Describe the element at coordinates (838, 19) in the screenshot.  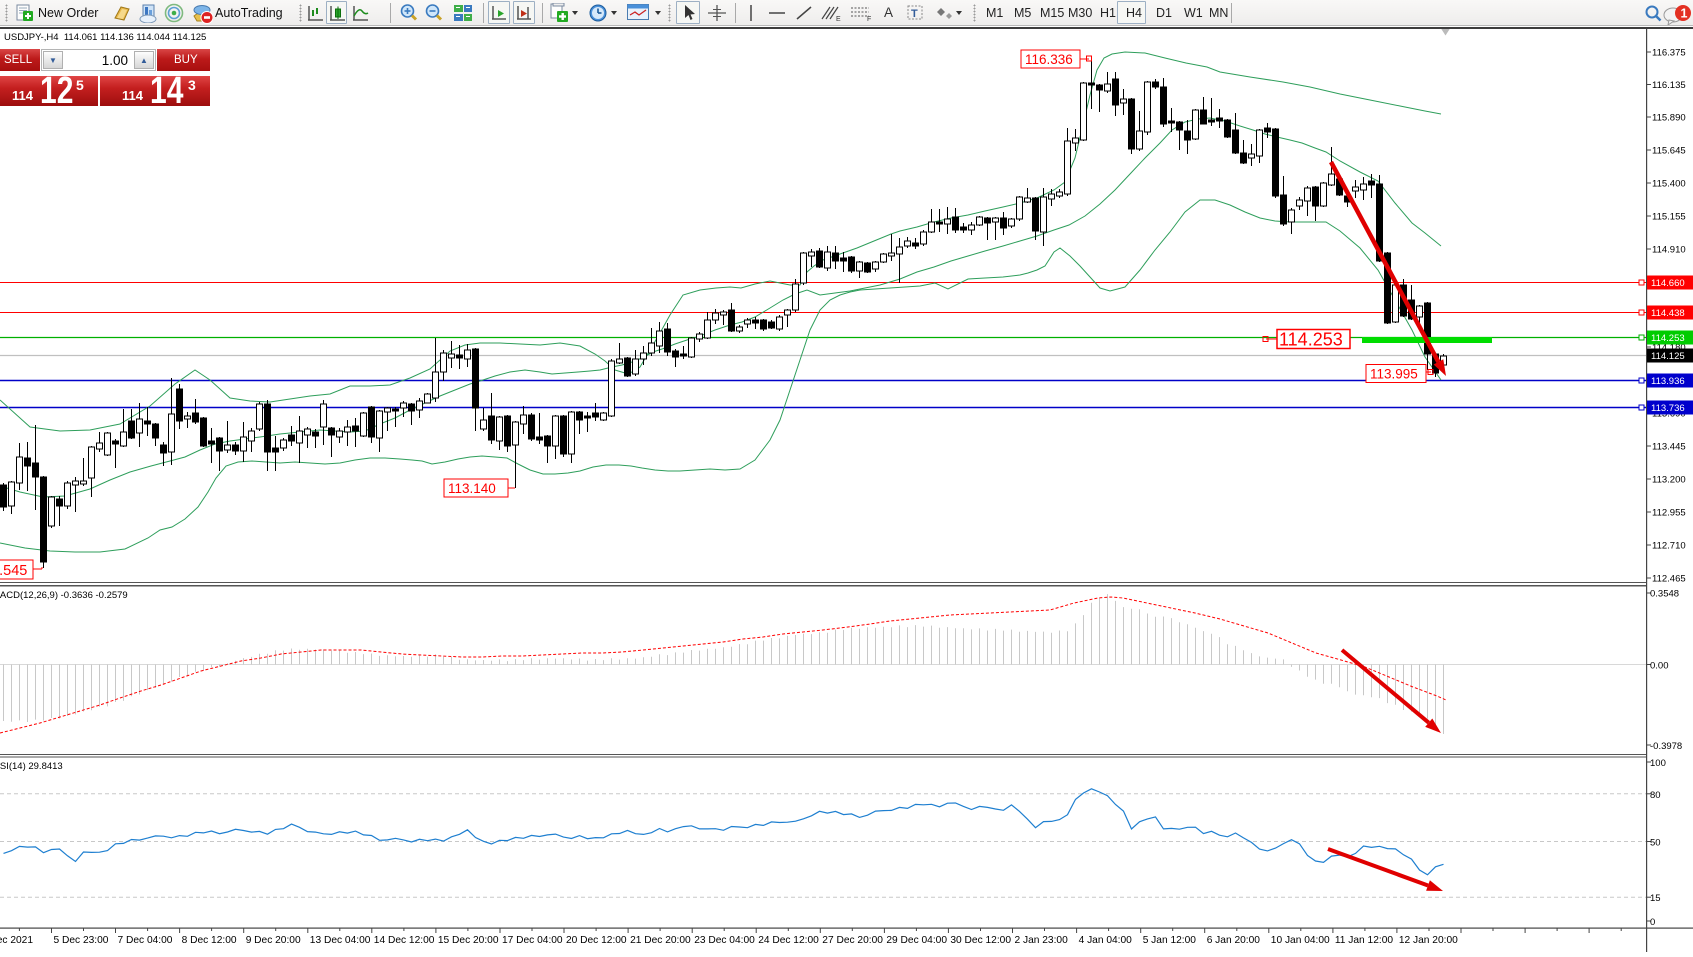
I see `svg-text: E` at that location.